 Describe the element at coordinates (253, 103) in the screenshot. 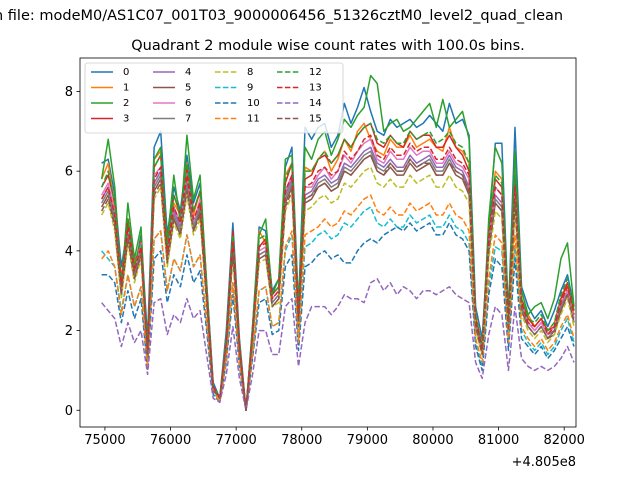

I see `legend-label-10: 10` at that location.